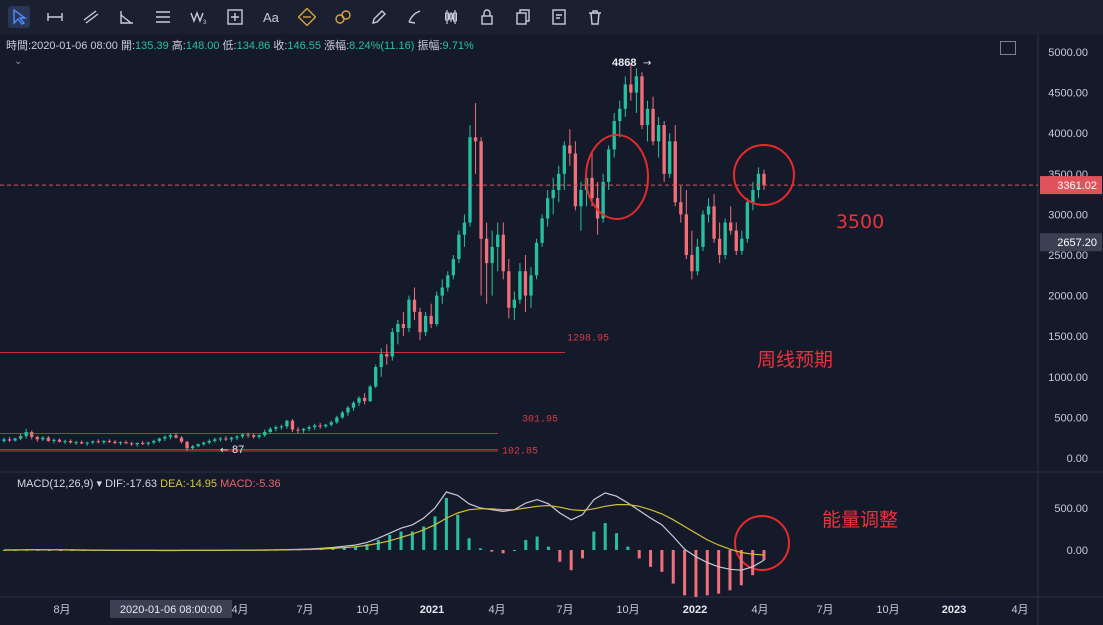 This screenshot has height=625, width=1103. I want to click on price-tick-label: 4000.00, so click(1068, 134).